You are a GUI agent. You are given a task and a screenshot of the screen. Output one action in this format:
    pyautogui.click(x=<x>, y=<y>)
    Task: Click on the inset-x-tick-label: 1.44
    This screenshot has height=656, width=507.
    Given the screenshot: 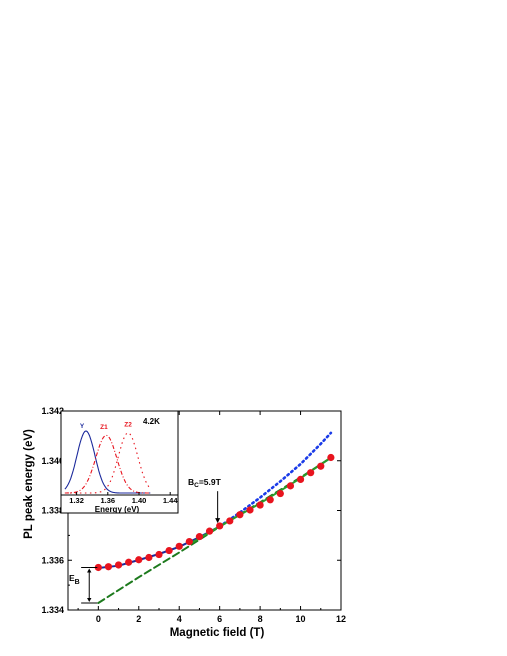 What is the action you would take?
    pyautogui.click(x=170, y=500)
    